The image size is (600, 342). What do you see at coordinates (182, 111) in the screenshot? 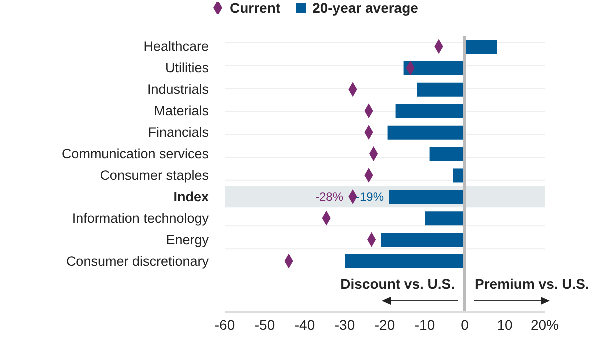
I see `y-tick-label: Materials` at bounding box center [182, 111].